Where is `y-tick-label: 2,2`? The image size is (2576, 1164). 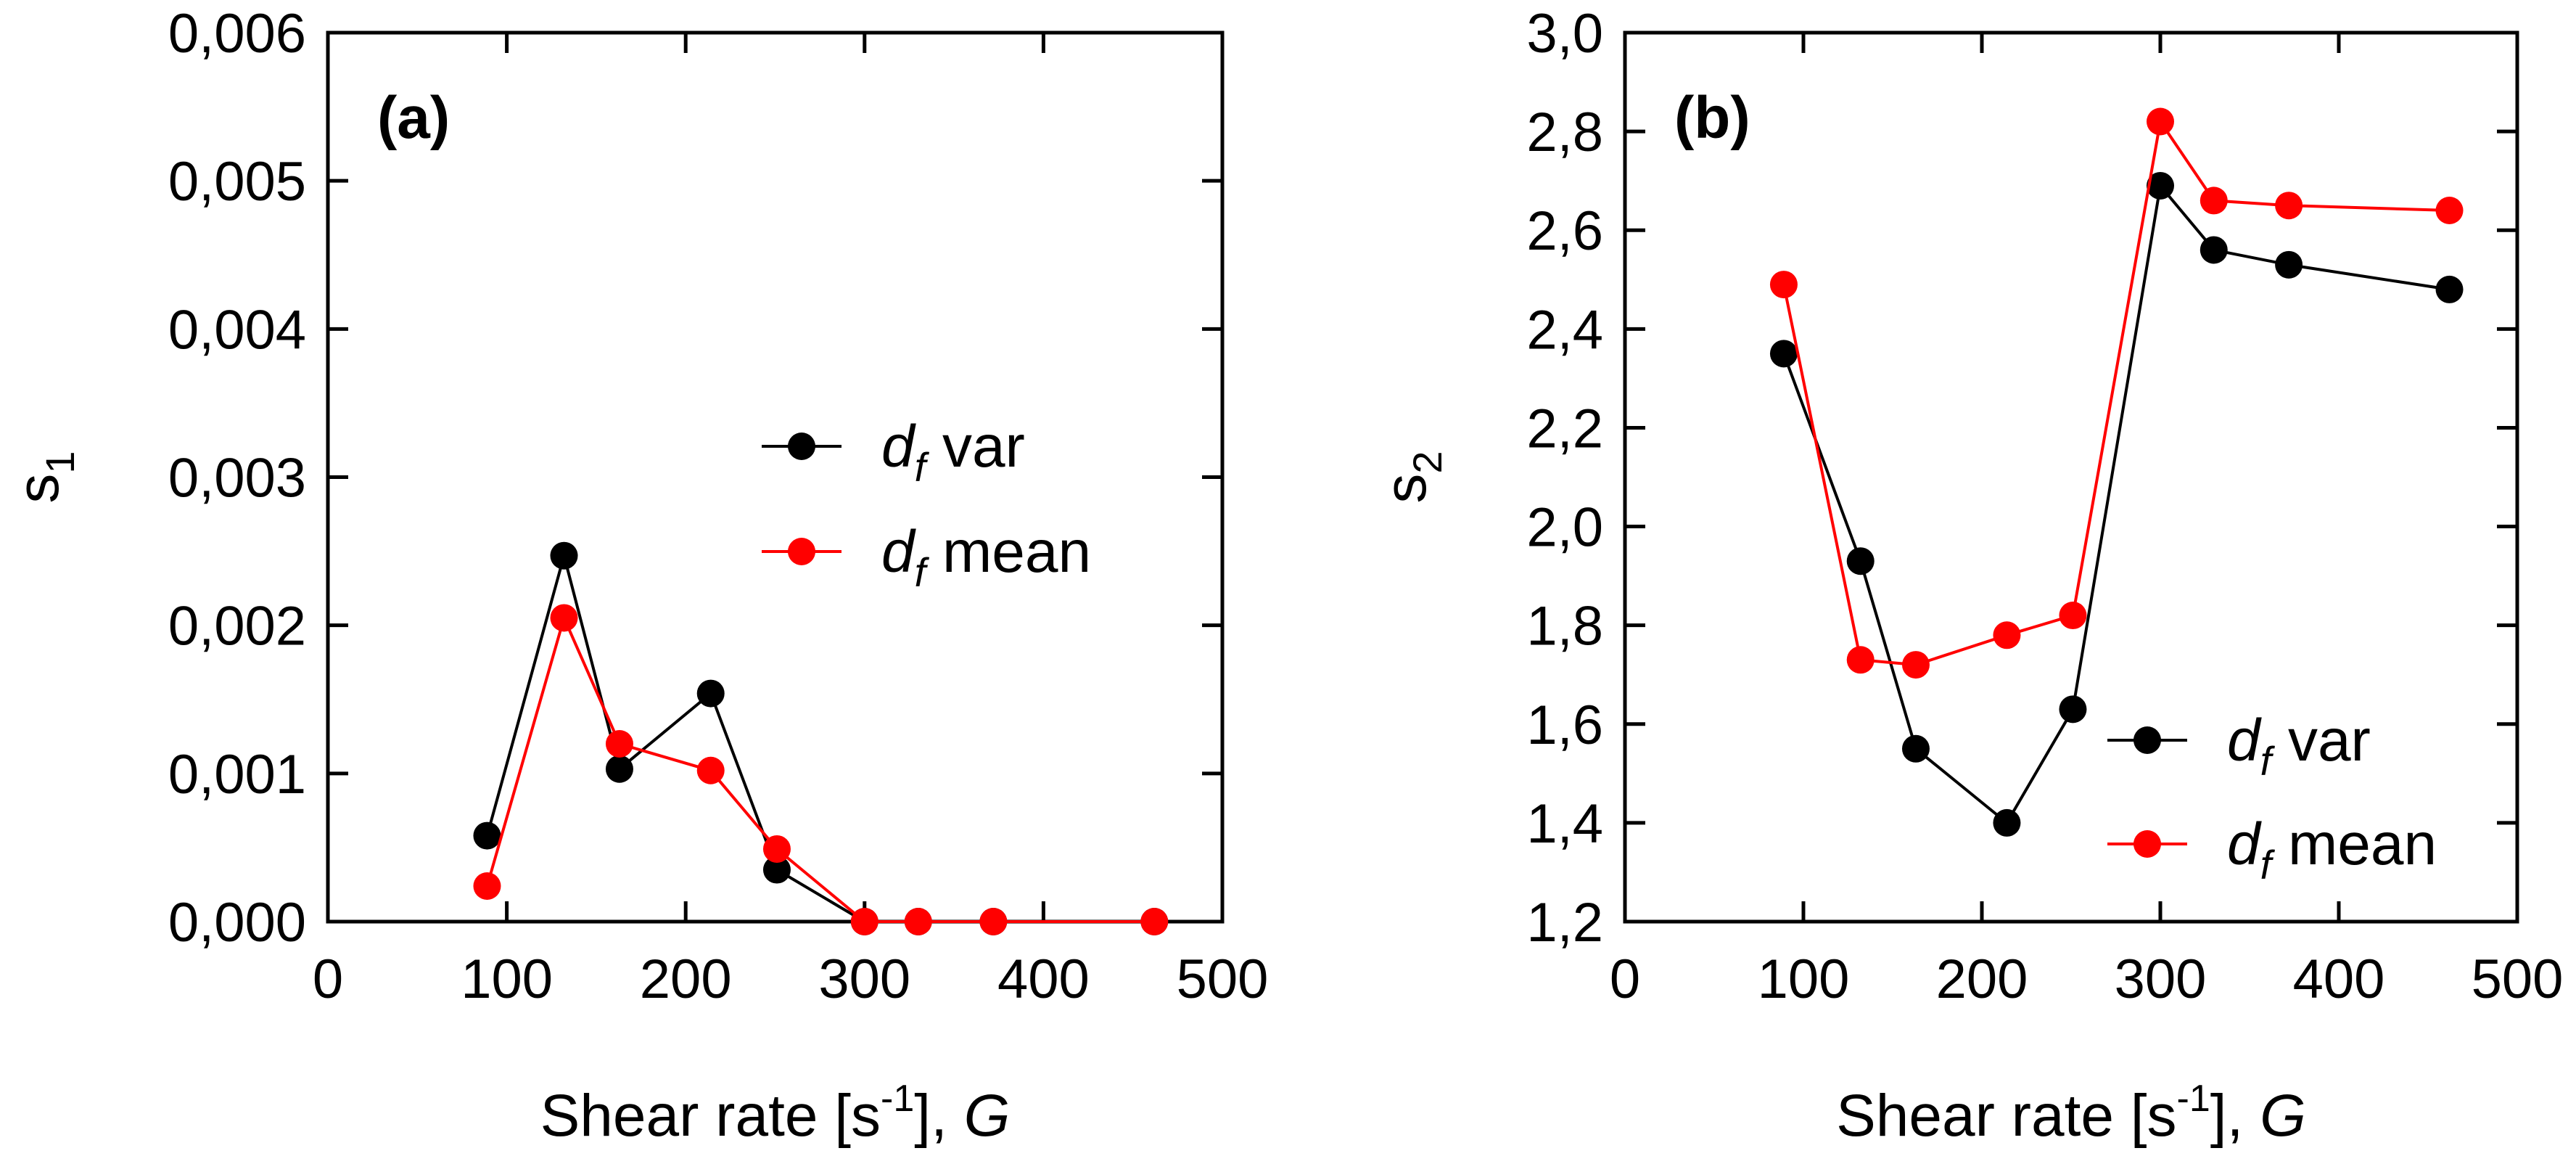 y-tick-label: 2,2 is located at coordinates (1564, 428).